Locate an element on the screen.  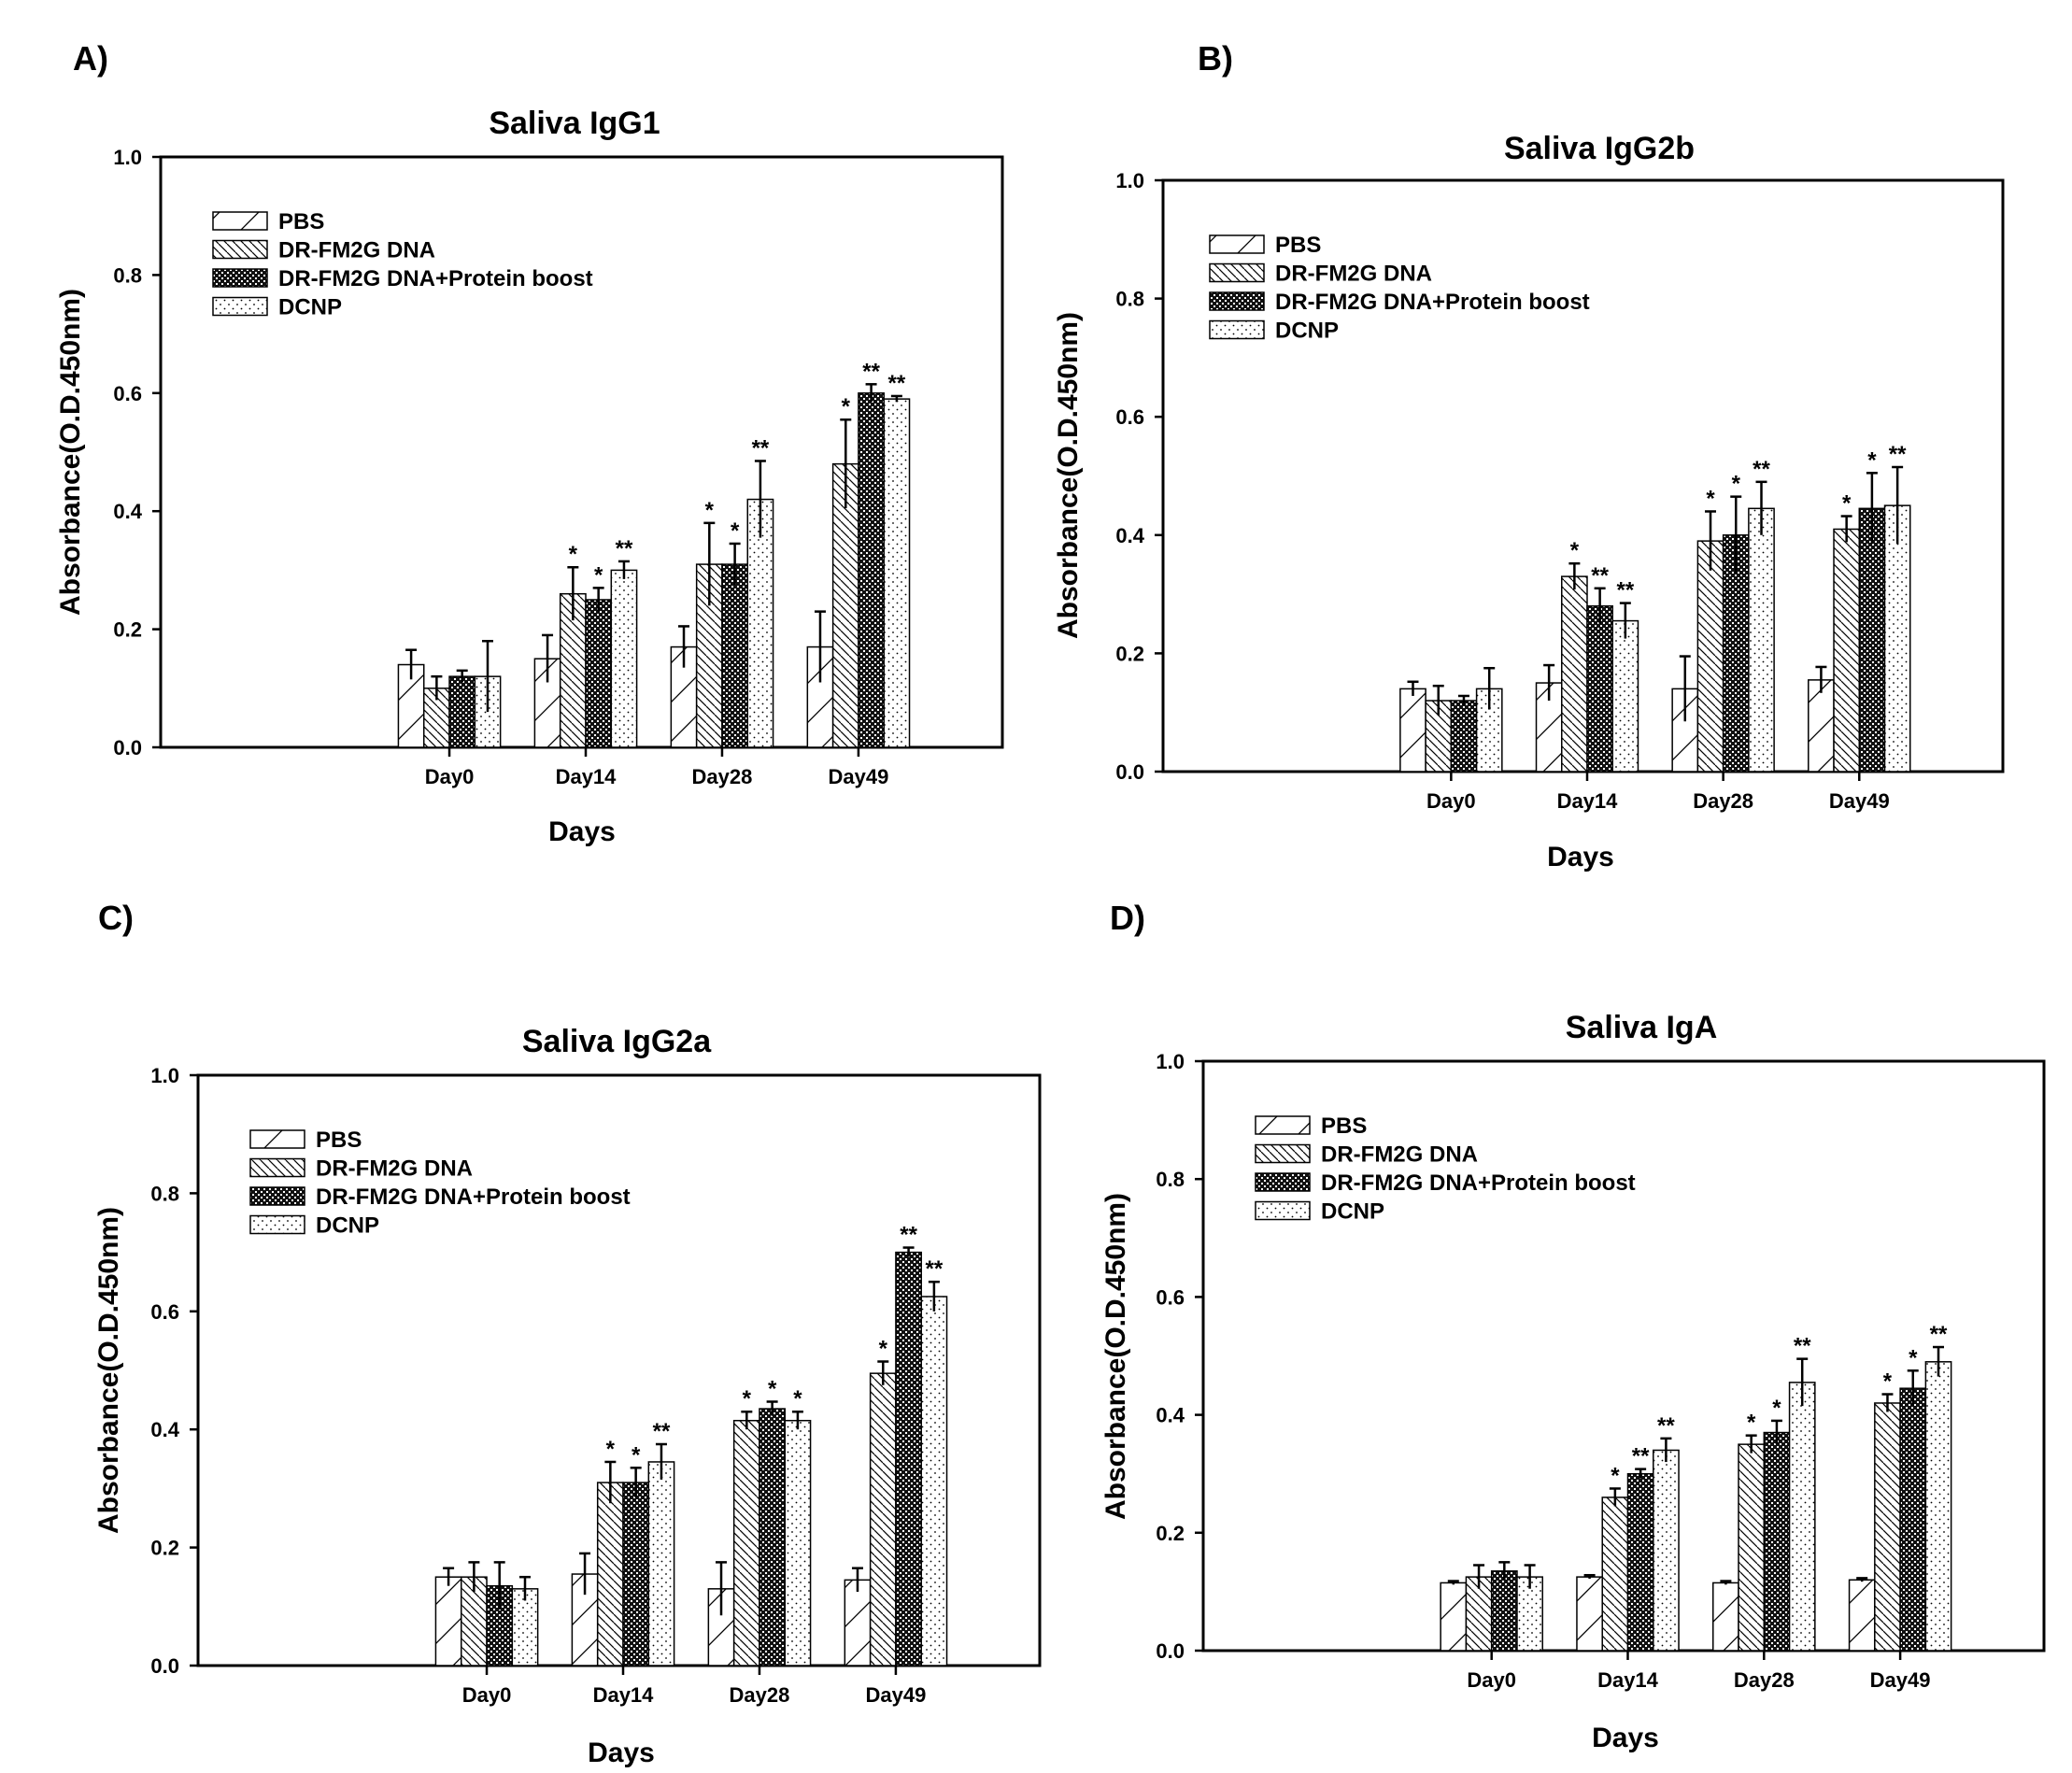
panel-label: D) is located at coordinates (1127, 918).